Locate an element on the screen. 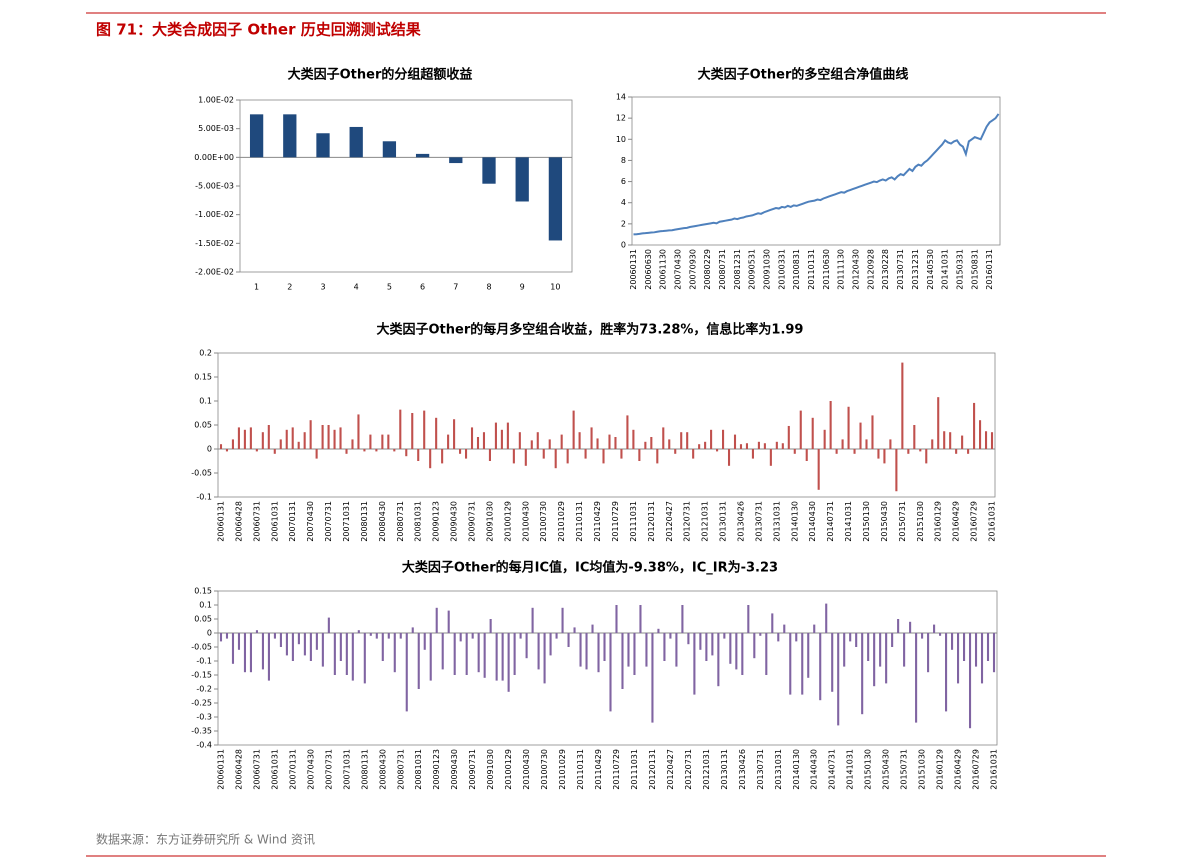  x-tick-label: 20060630 is located at coordinates (648, 269).